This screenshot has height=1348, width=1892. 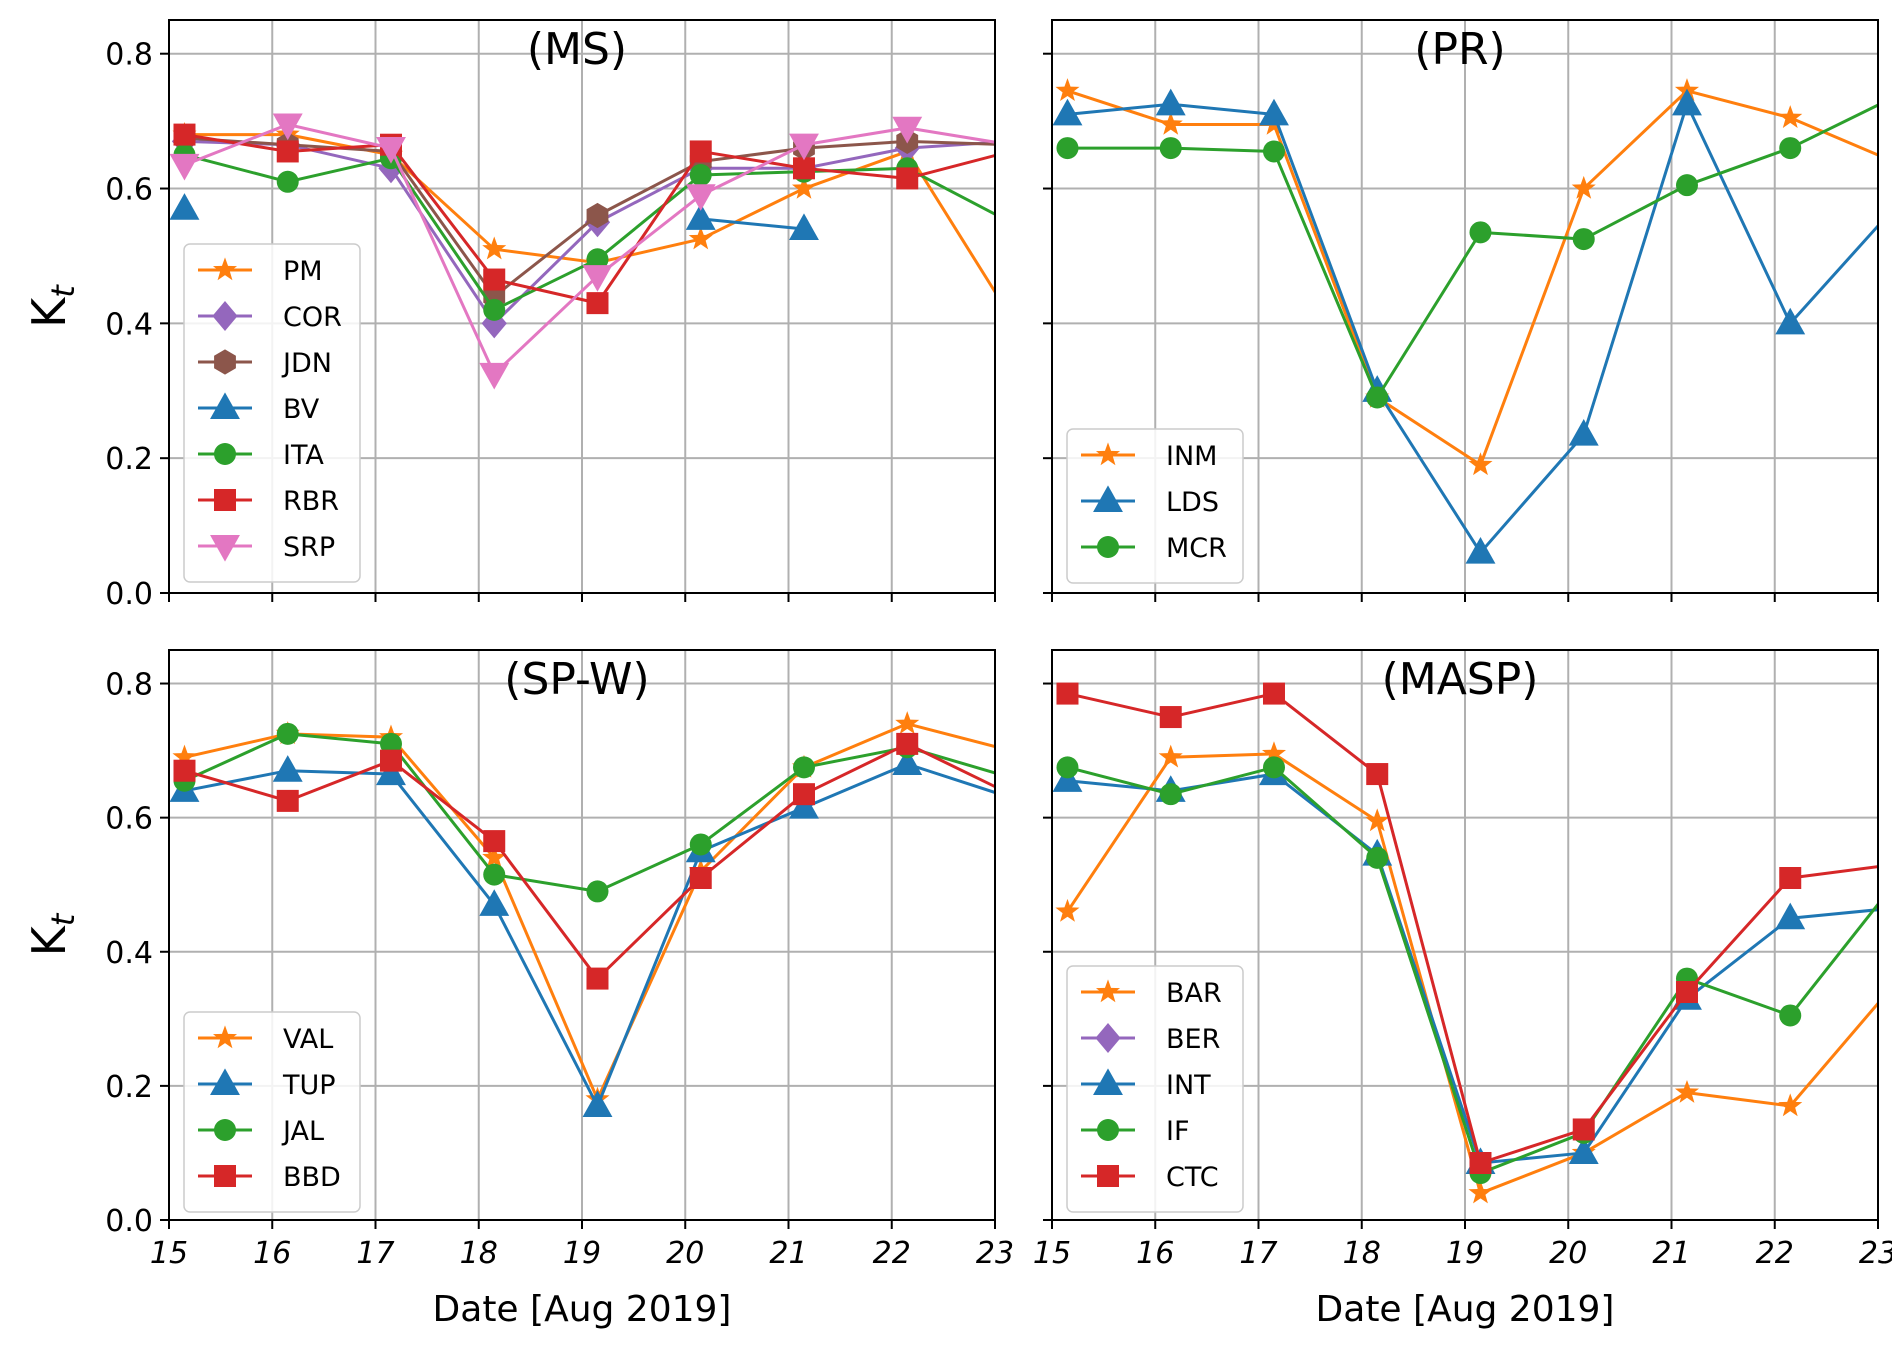 What do you see at coordinates (1150, 1039) in the screenshot?
I see `legend-item-BER: BER` at bounding box center [1150, 1039].